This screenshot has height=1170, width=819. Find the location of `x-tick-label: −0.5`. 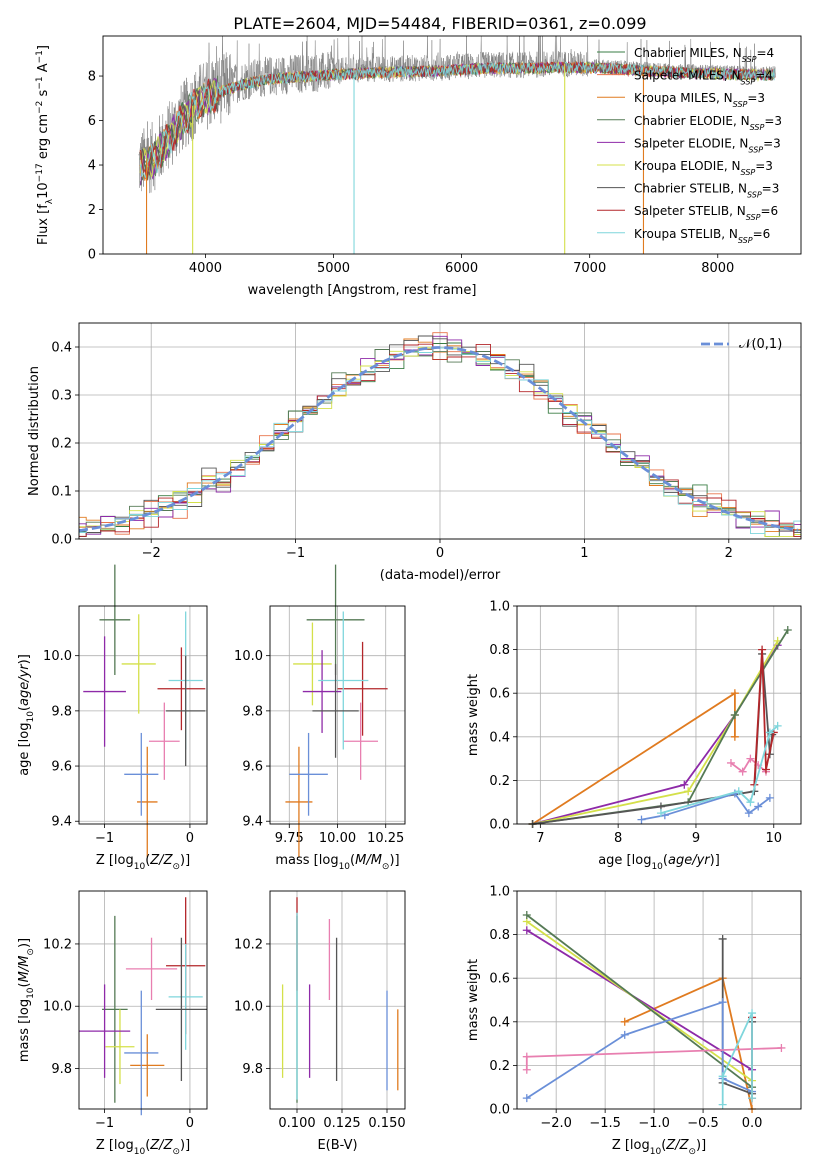

x-tick-label: −0.5 is located at coordinates (703, 1123).